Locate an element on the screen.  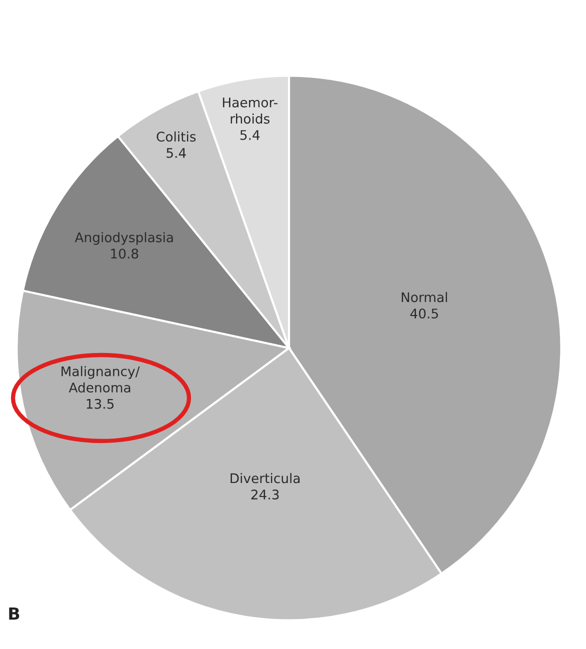
data-label: 13.5 is located at coordinates (100, 403).